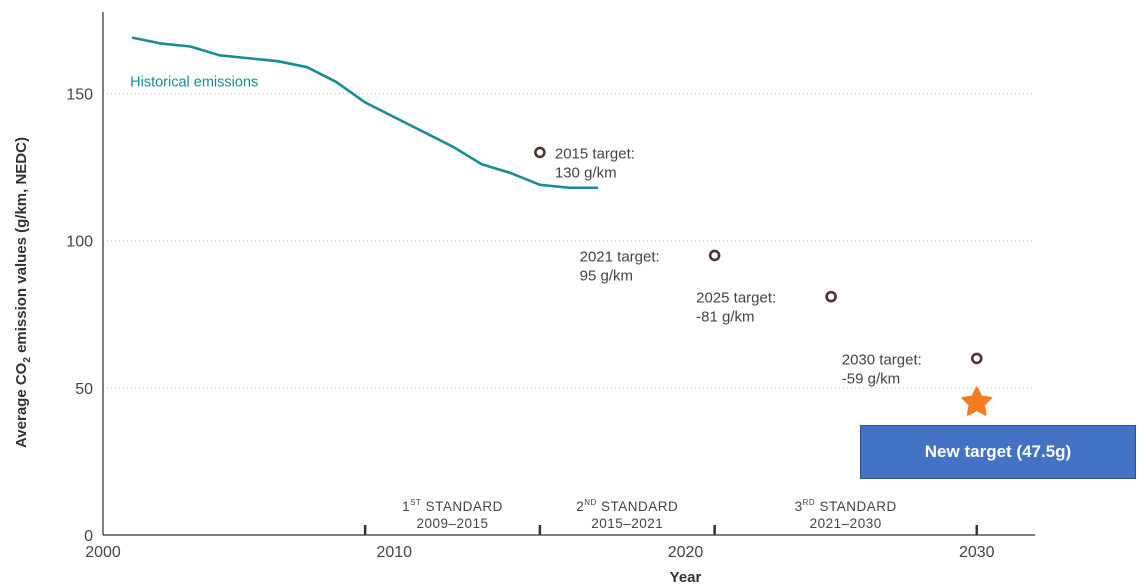 The width and height of the screenshot is (1141, 587). I want to click on y-tick-label: 100, so click(79, 242).